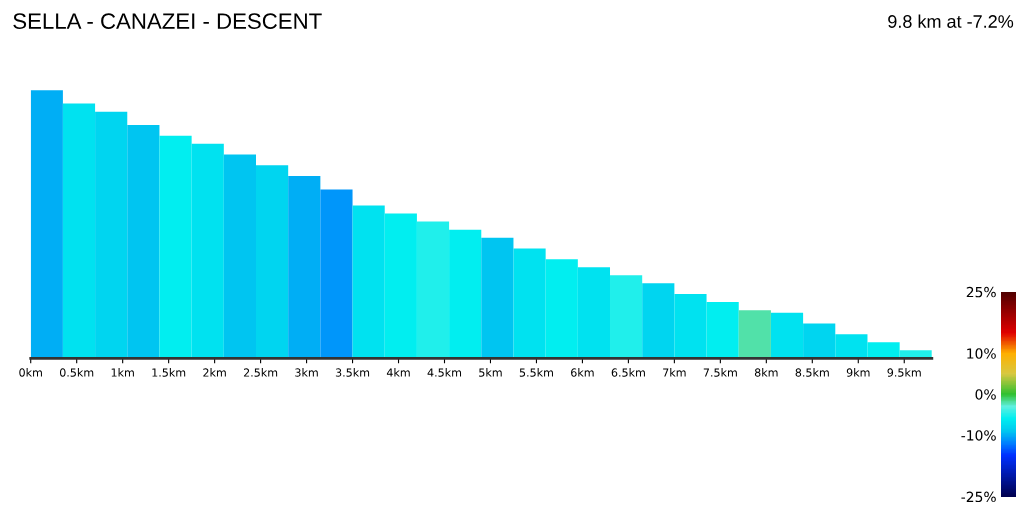  I want to click on x-tick-label: 3km, so click(306, 372).